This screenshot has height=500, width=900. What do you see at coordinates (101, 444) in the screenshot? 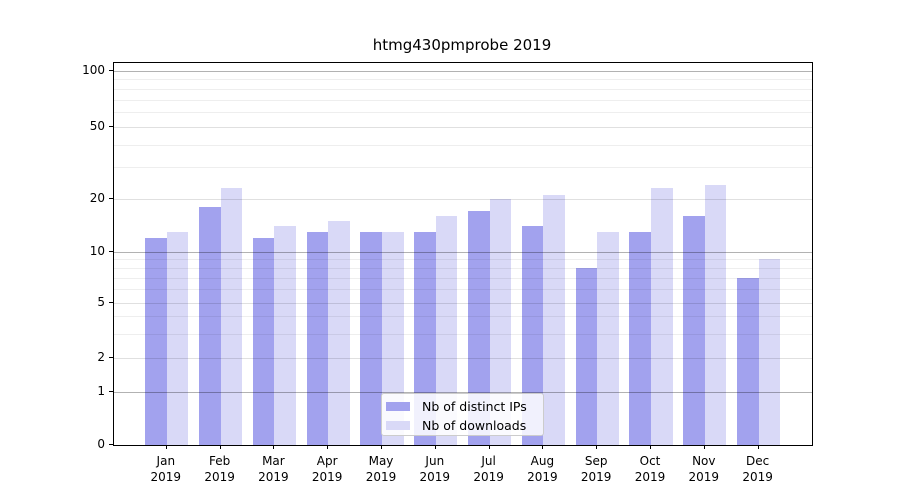
I see `y-tick-label-0: 0` at bounding box center [101, 444].